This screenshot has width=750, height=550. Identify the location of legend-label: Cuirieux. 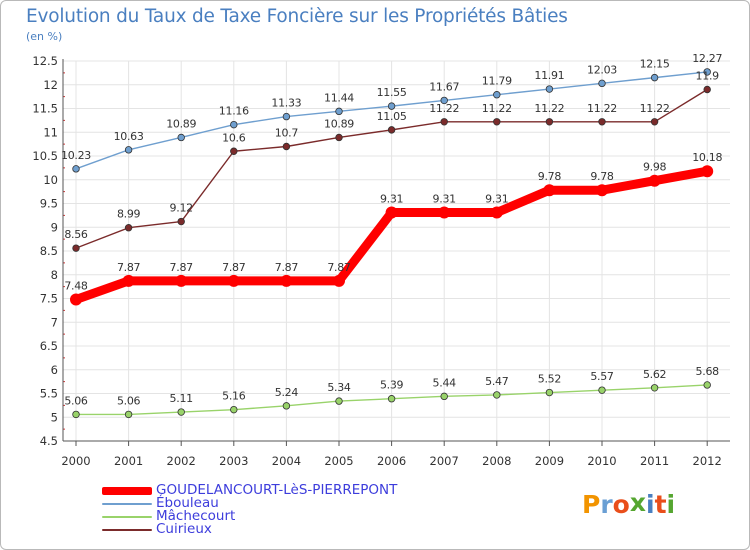
(184, 529).